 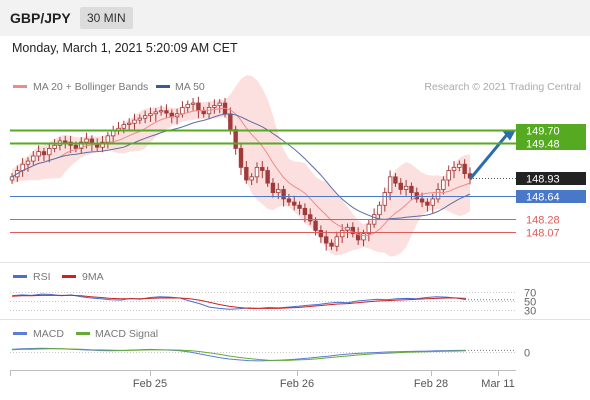 I want to click on legend-ma50: MA 50, so click(x=190, y=87).